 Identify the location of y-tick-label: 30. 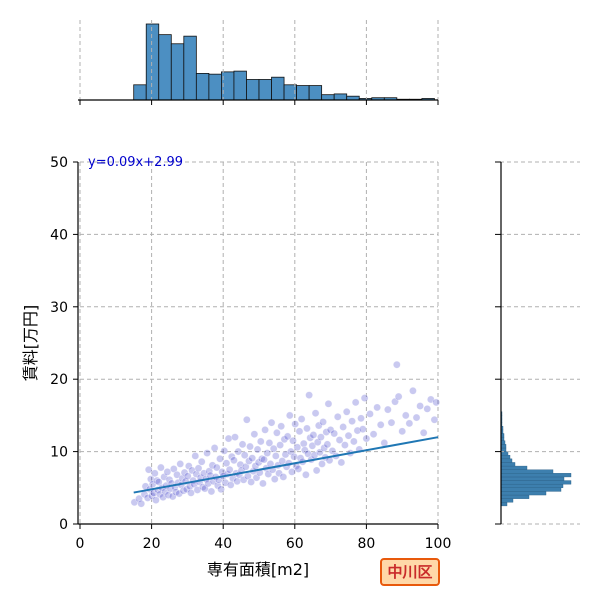
(59, 308).